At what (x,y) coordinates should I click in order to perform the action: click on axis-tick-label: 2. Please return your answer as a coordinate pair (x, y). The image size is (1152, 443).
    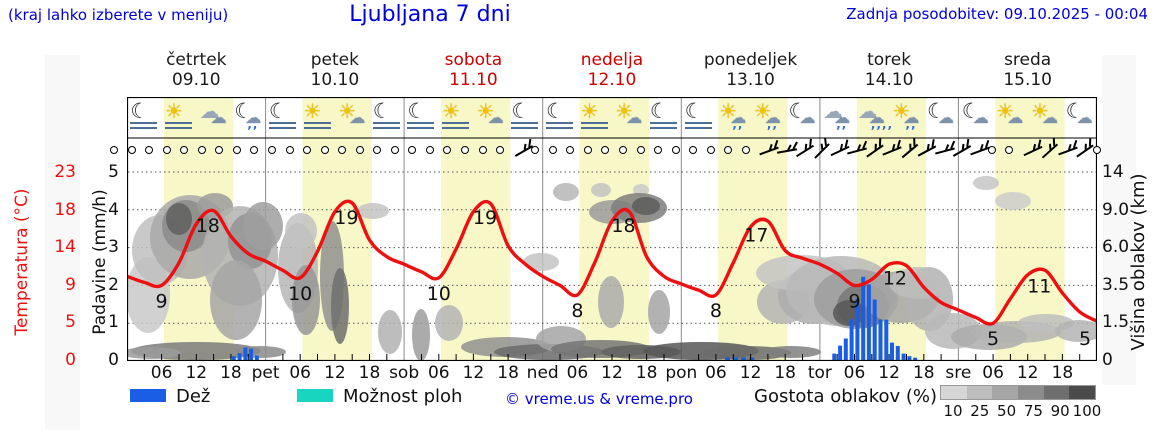
    Looking at the image, I should click on (113, 284).